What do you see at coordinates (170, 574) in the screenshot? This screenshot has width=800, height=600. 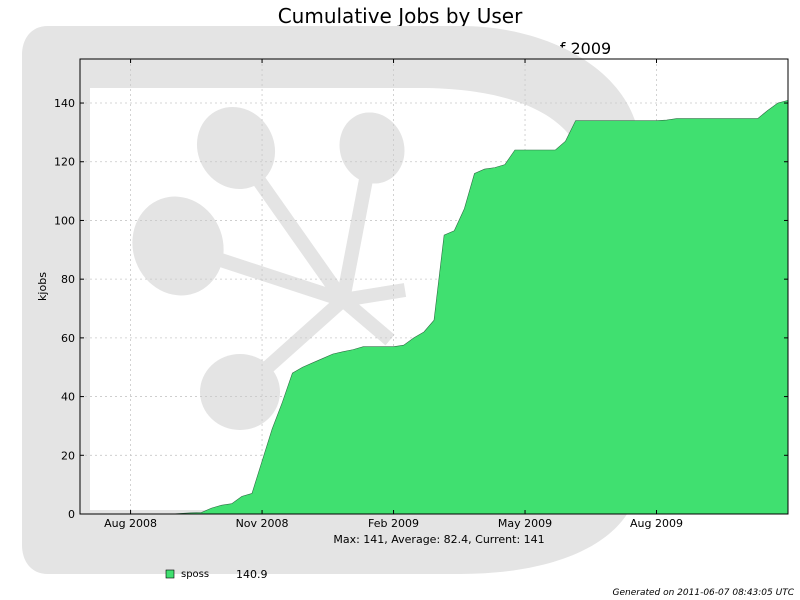 I see `legend-swatch-sposs` at bounding box center [170, 574].